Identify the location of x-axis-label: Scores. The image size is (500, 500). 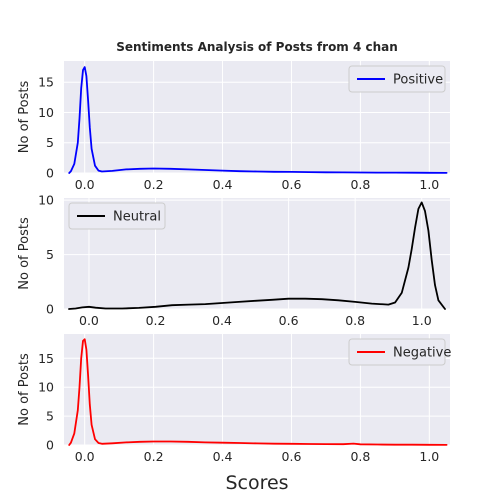
(256, 483).